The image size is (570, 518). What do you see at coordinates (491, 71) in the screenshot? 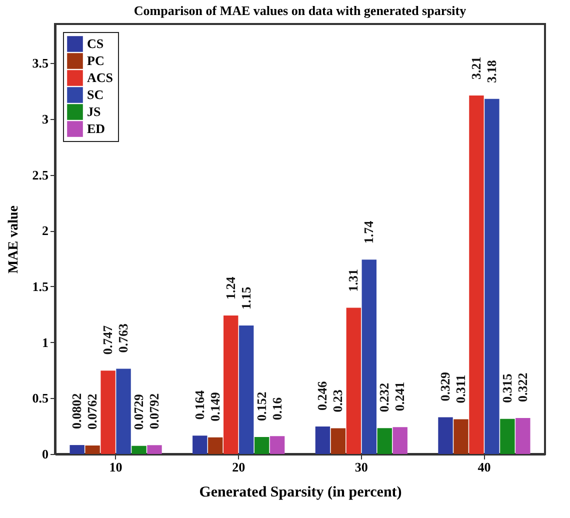
I see `data-label: 3.18` at bounding box center [491, 71].